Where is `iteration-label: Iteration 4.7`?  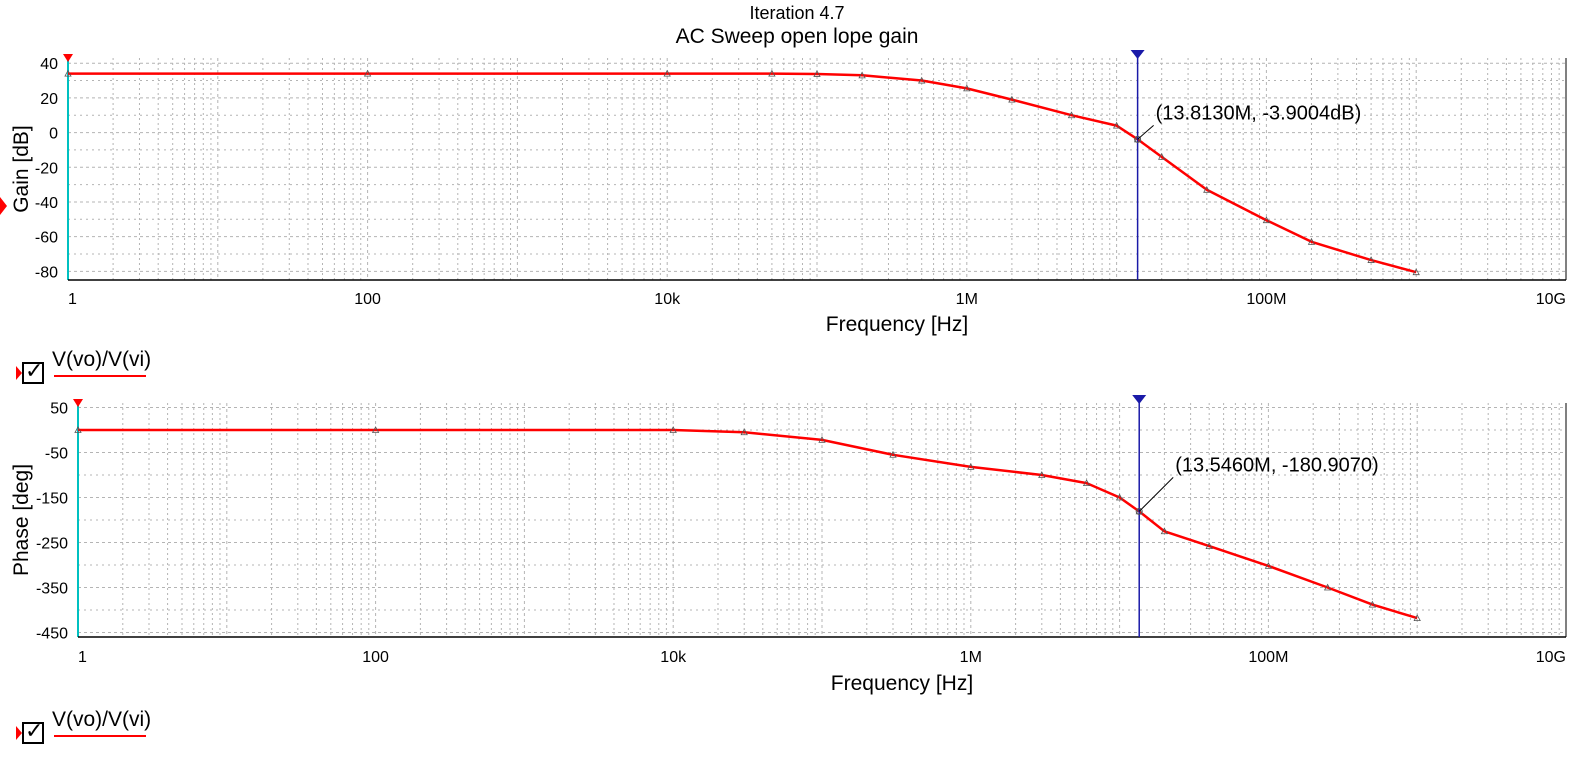
iteration-label: Iteration 4.7 is located at coordinates (797, 13).